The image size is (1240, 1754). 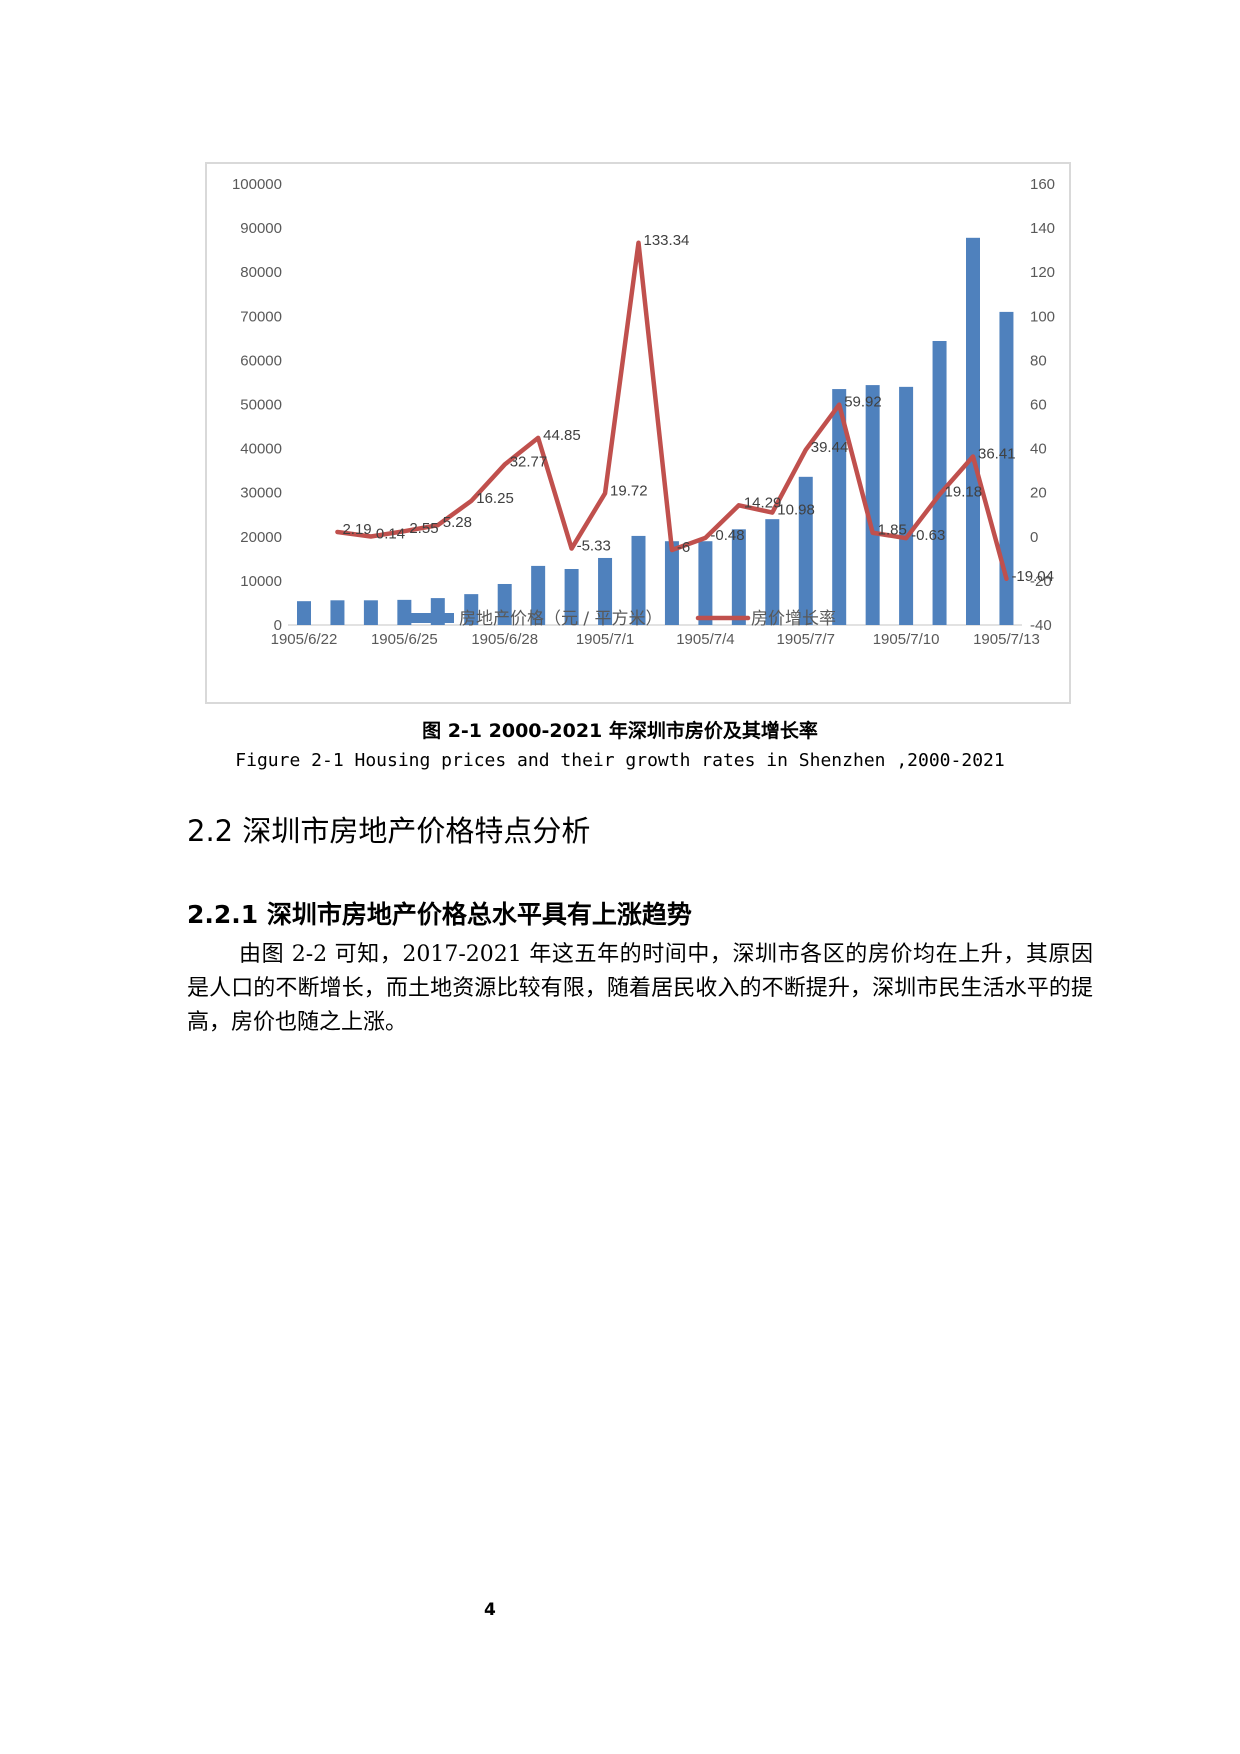 What do you see at coordinates (1042, 316) in the screenshot?
I see `right-axis-tick: 100` at bounding box center [1042, 316].